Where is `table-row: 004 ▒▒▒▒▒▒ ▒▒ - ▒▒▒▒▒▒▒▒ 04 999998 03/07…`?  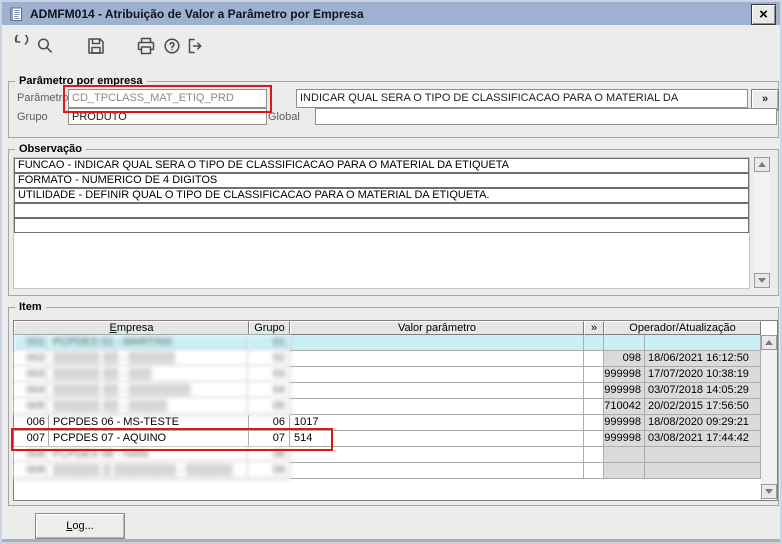
table-row: 004 ▒▒▒▒▒▒ ▒▒ - ▒▒▒▒▒▒▒▒ 04 999998 03/07… is located at coordinates (387, 391).